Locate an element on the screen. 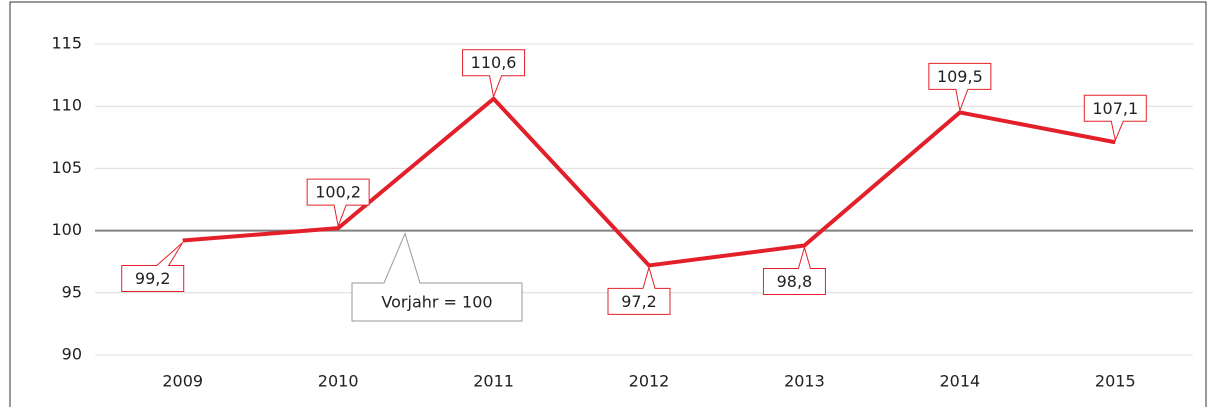 This screenshot has width=1209, height=407. y-tick-label: 90 is located at coordinates (72, 354).